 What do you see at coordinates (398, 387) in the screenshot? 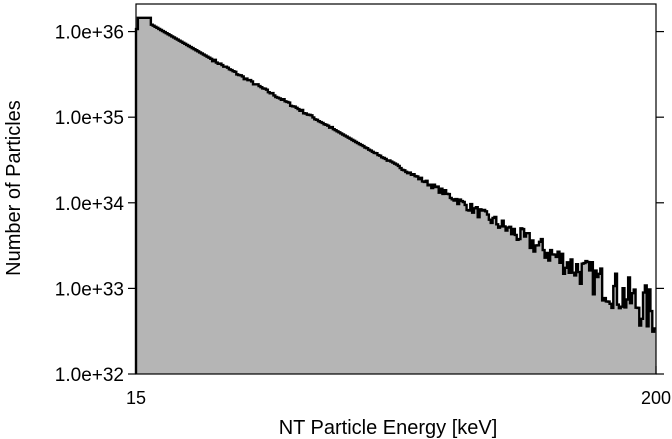
I see `x-axis-ticks: 15 200` at bounding box center [398, 387].